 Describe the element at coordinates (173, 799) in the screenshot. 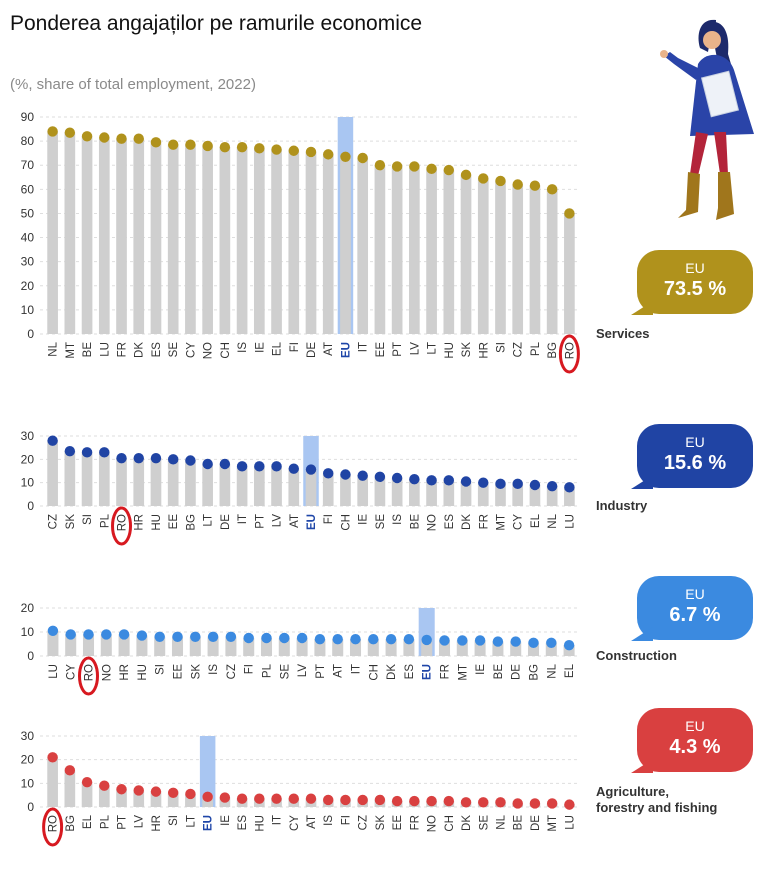

I see `bar-si` at that location.